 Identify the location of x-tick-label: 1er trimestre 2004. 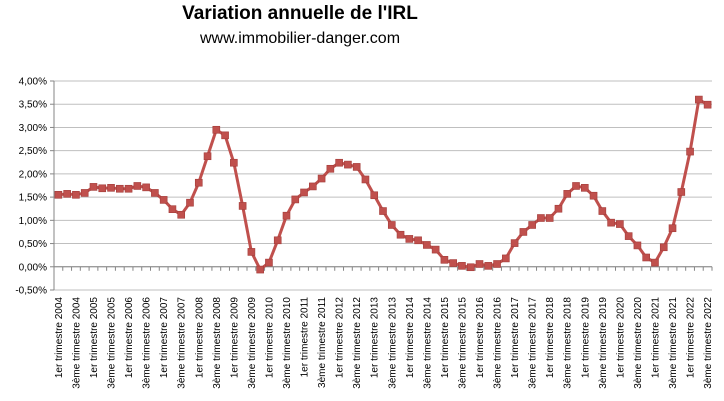
(59, 338).